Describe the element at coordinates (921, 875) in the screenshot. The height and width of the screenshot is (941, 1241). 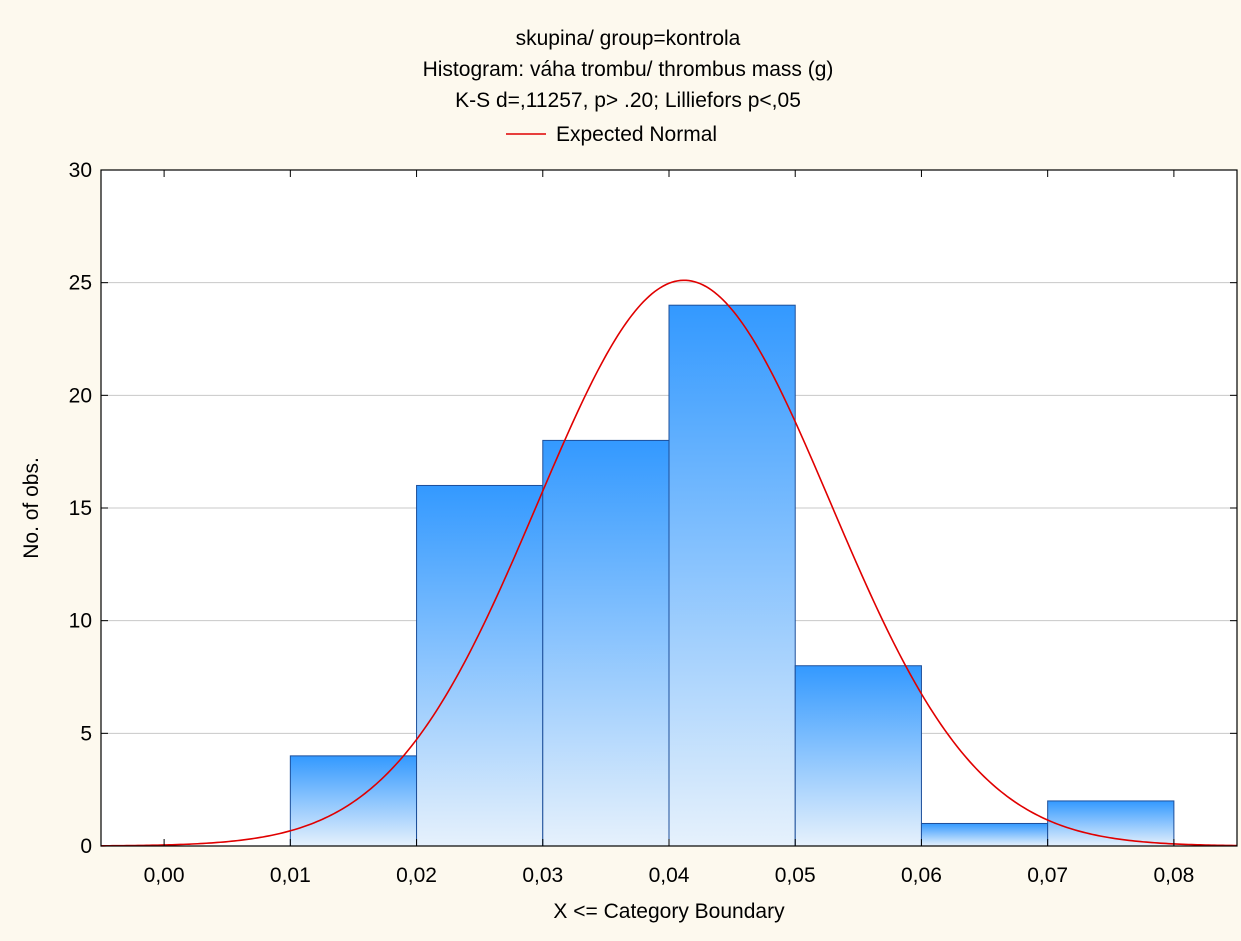
I see `x-tick-label: 0,06` at that location.